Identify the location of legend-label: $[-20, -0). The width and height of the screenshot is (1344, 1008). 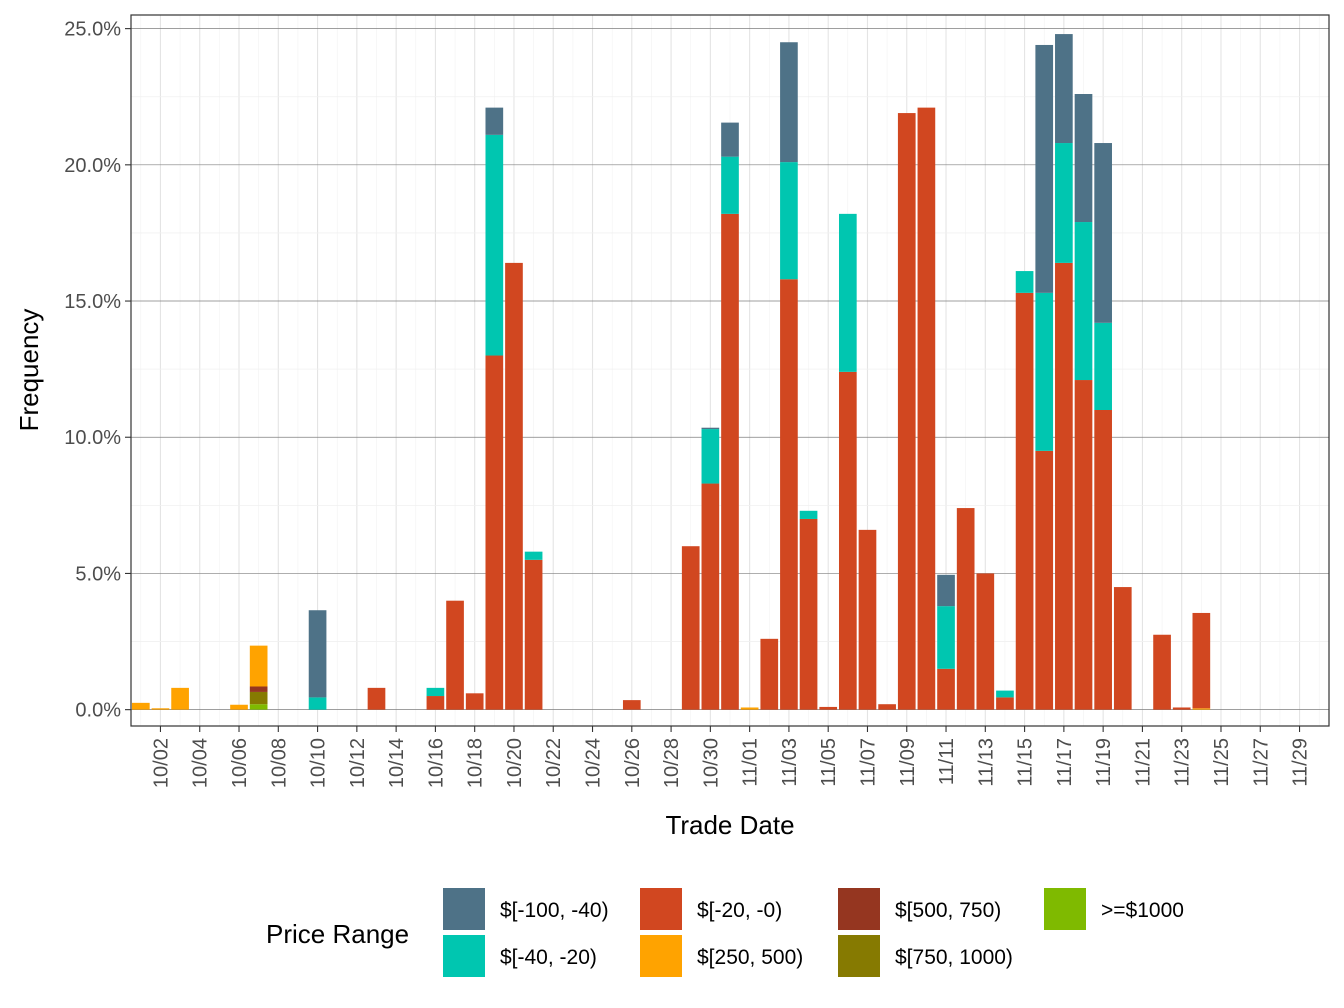
(739, 910).